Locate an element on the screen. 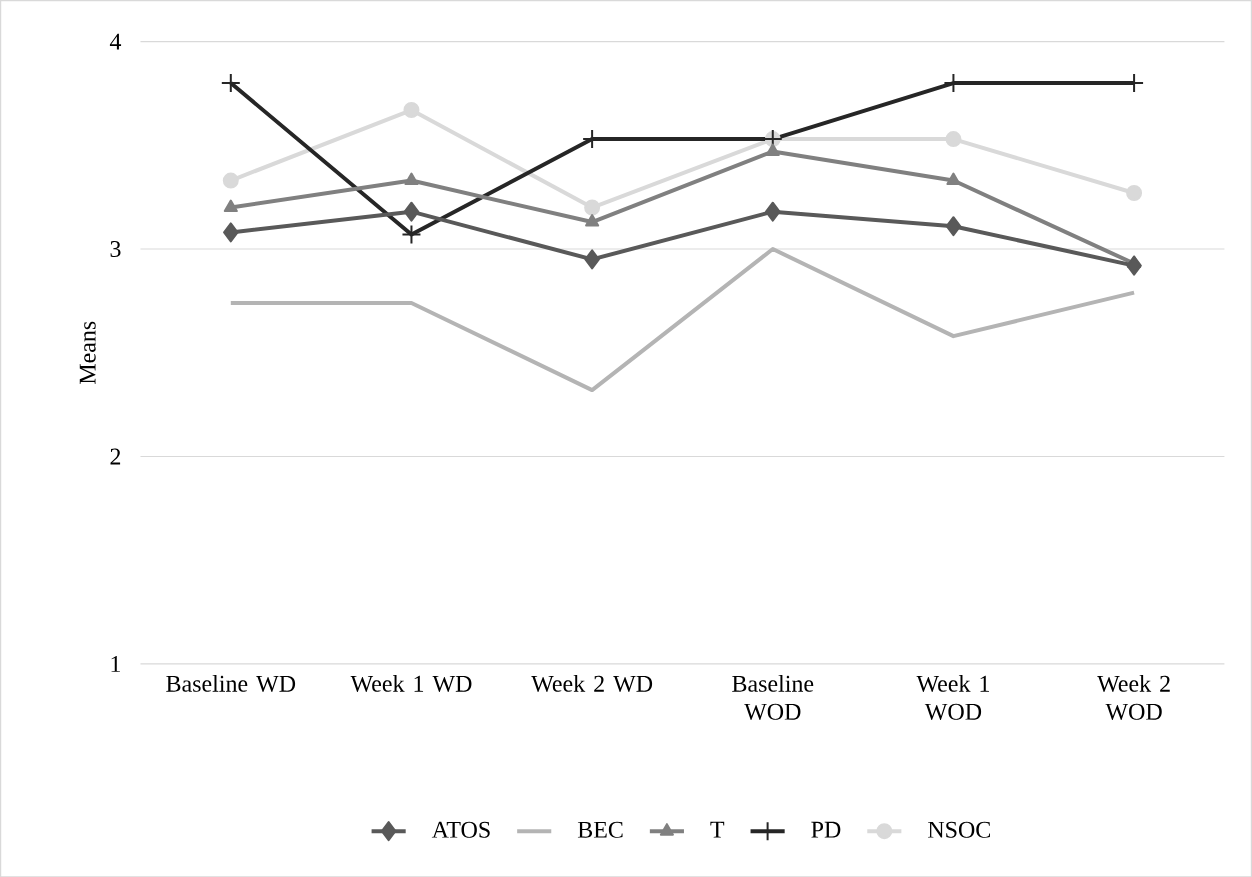  legend-label: NSOC is located at coordinates (959, 829).